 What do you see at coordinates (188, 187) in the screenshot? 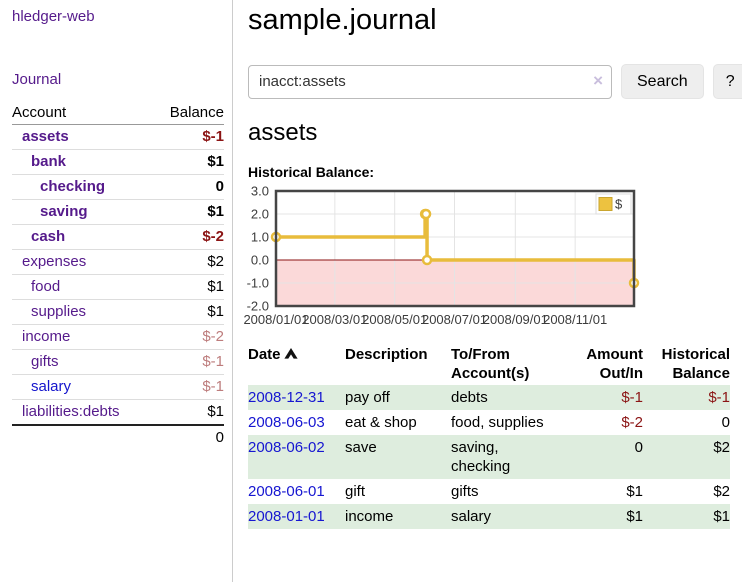
I see `account-balance: 0` at bounding box center [188, 187].